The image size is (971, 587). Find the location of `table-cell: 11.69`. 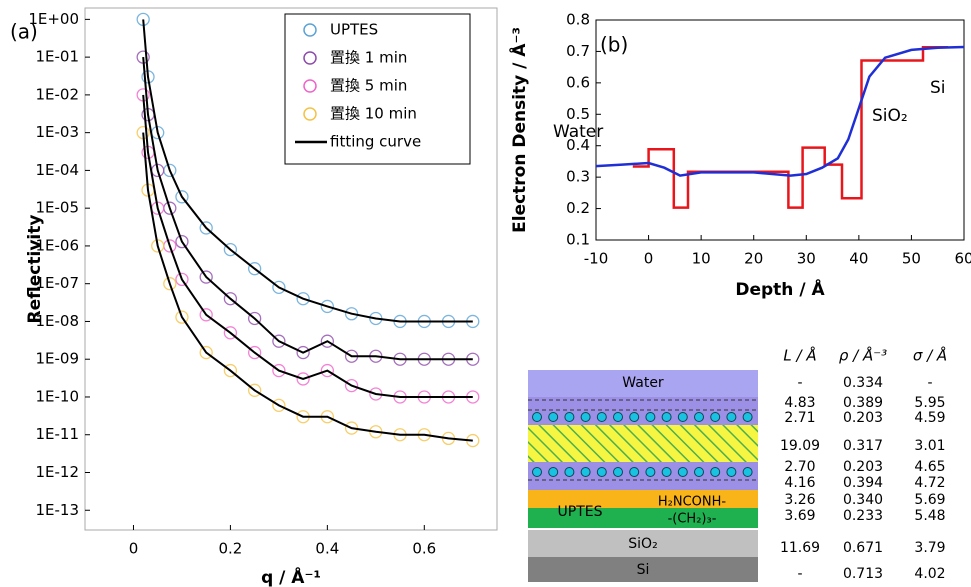

table-cell: 11.69 is located at coordinates (800, 548).